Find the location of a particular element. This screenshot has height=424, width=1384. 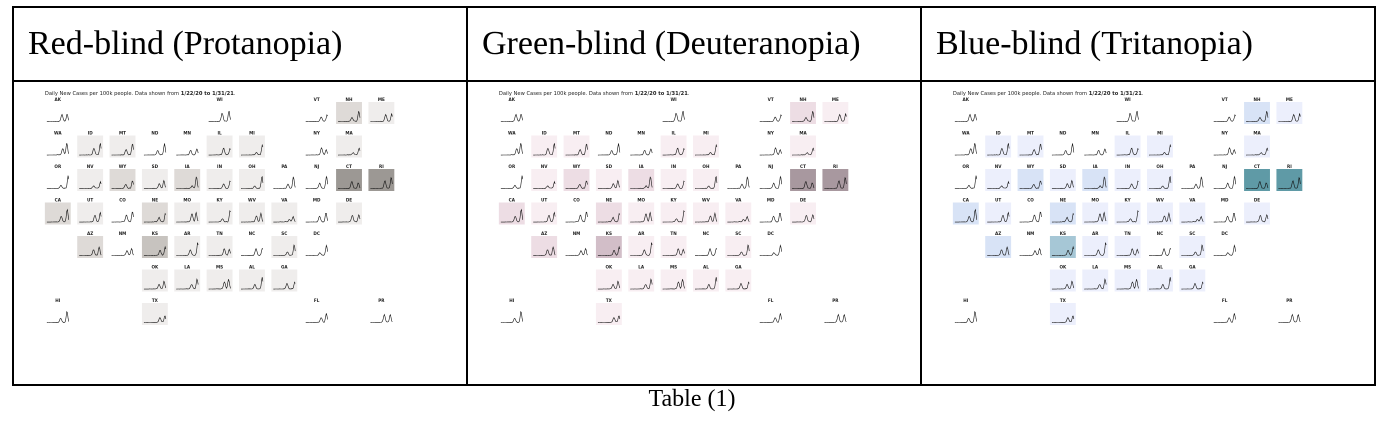

state-code-label: ND is located at coordinates (1062, 132).